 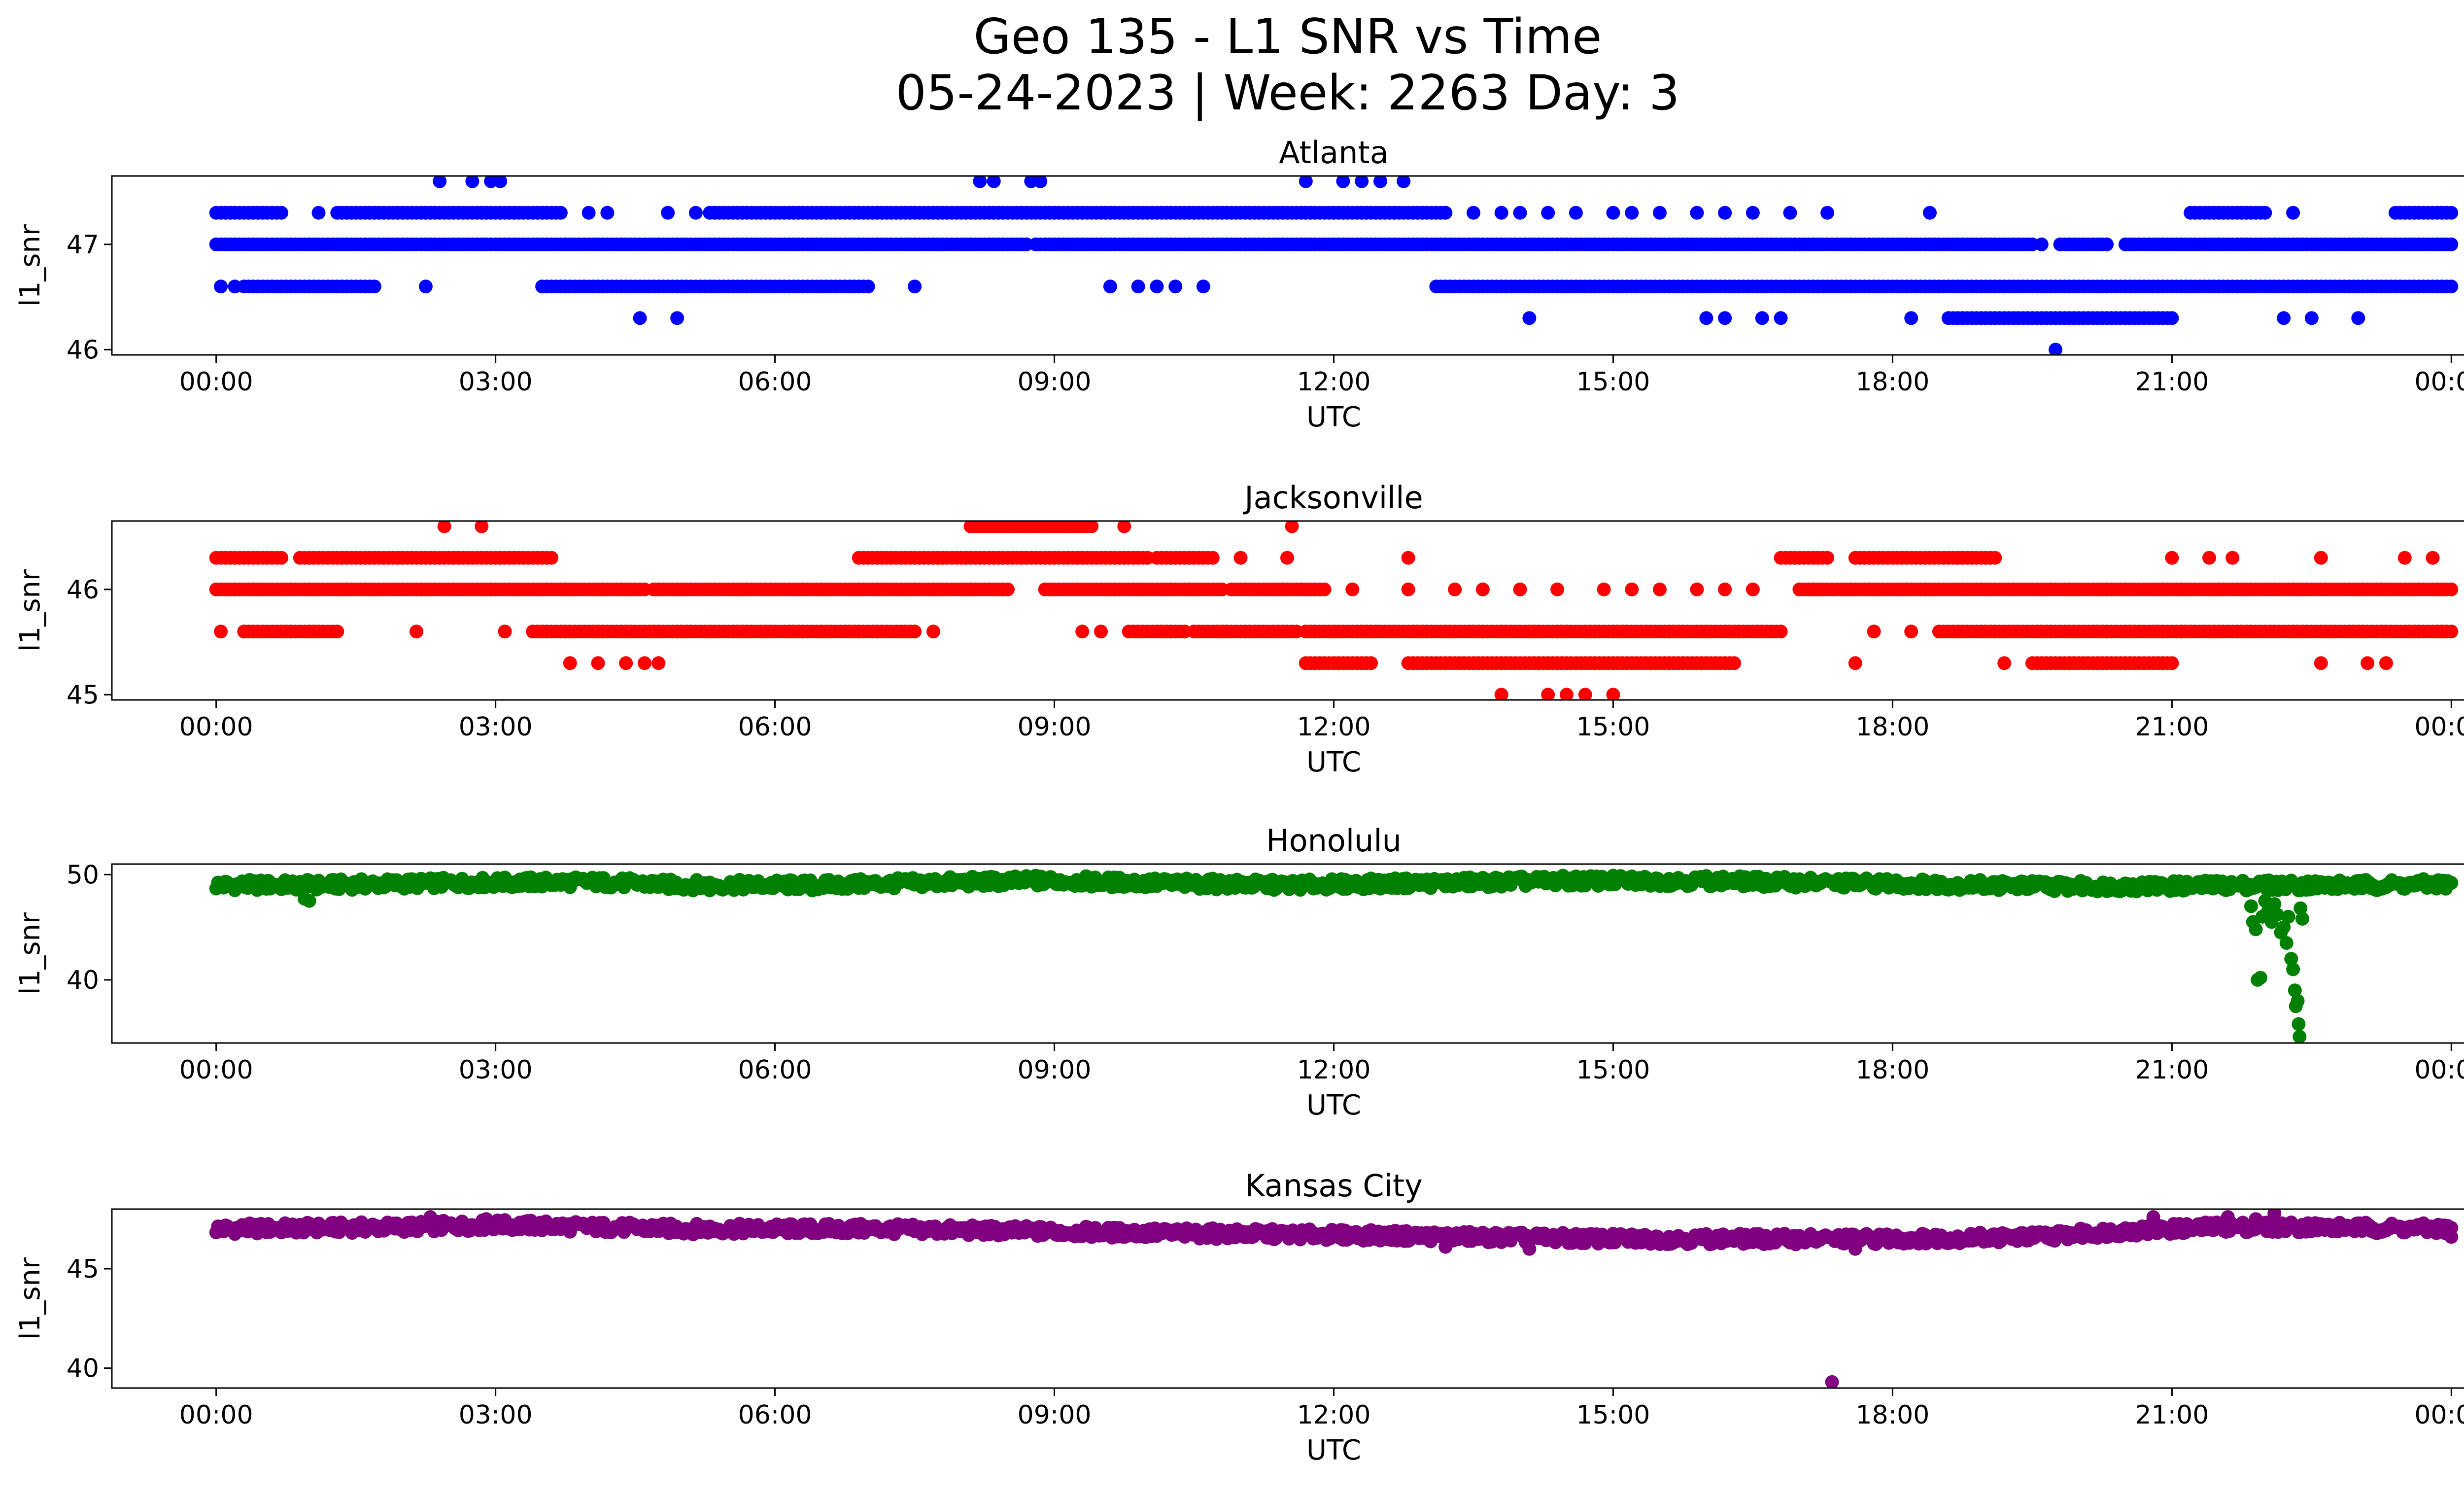 What do you see at coordinates (496, 1415) in the screenshot?
I see `x-tick-label: 03:00` at bounding box center [496, 1415].